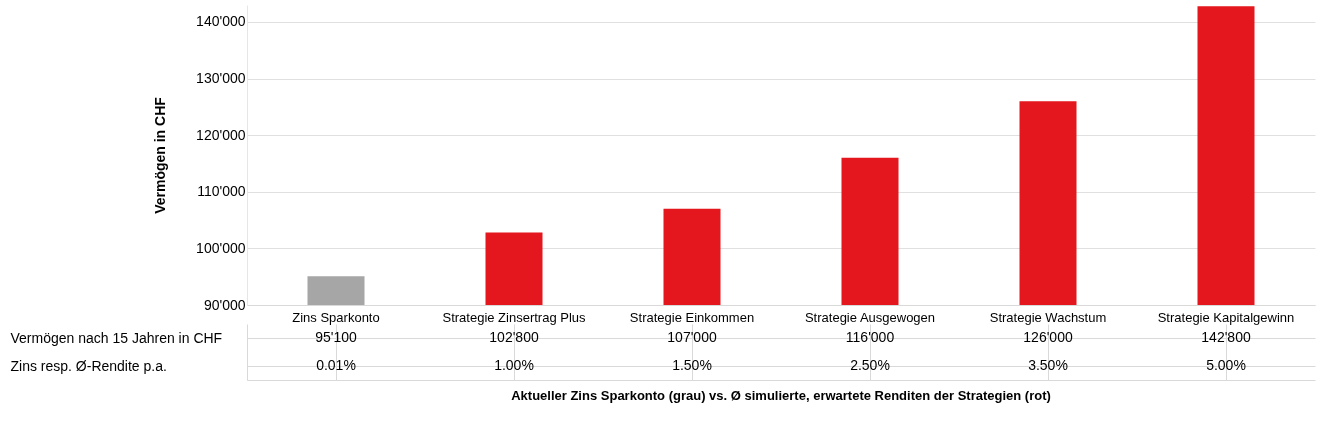  What do you see at coordinates (1226, 337) in the screenshot?
I see `data-label: 142'800` at bounding box center [1226, 337].